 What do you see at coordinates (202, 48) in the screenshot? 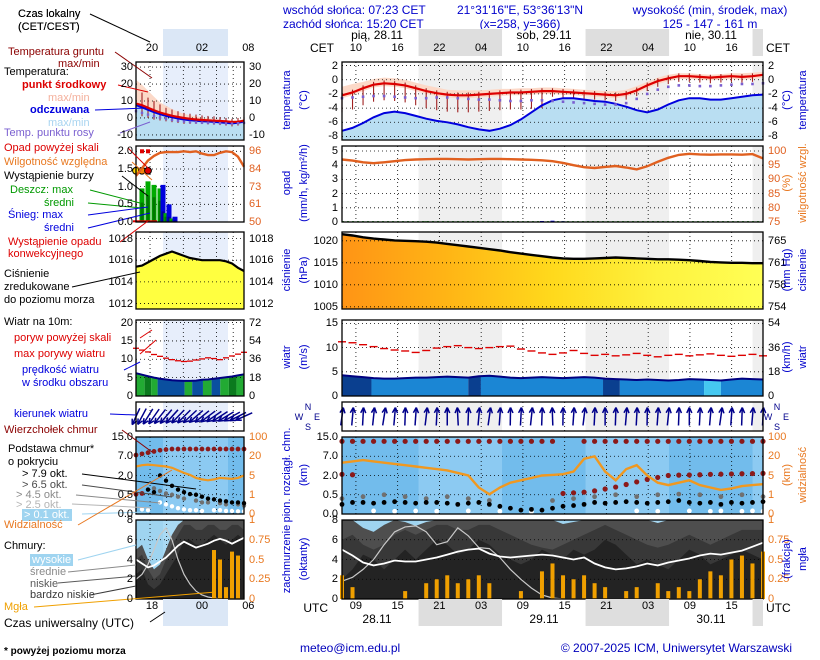
I see `mini-cet-tick: 02` at bounding box center [202, 48].